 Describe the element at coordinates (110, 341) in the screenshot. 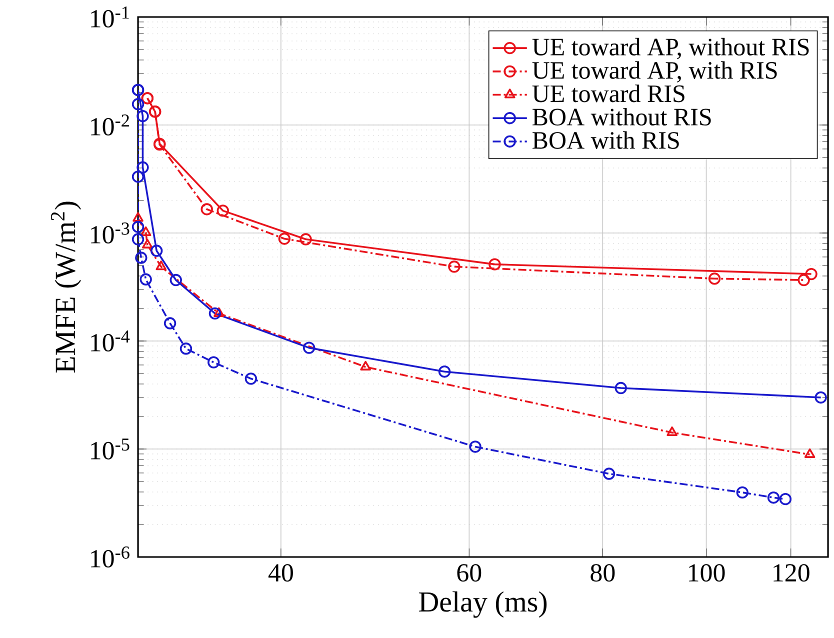

I see `y-tick-label: 10$^{-4}$` at that location.